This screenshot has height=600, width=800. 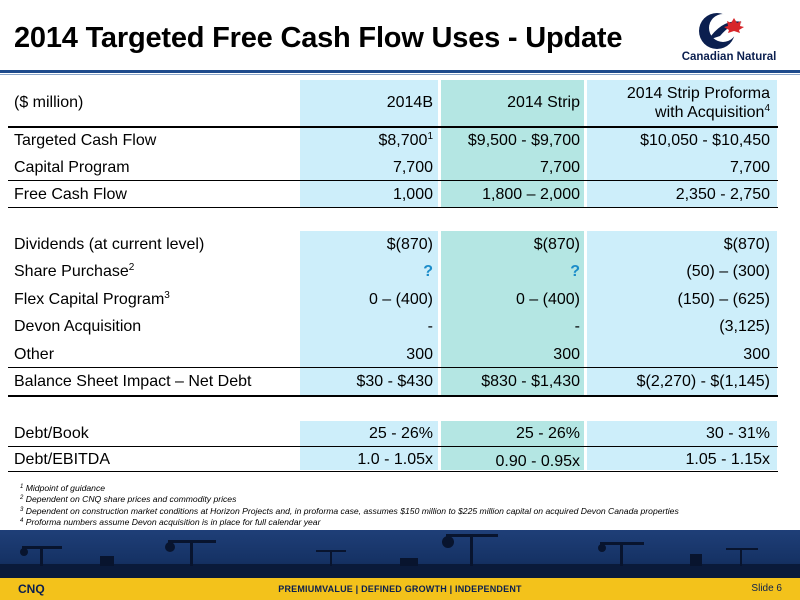 What do you see at coordinates (393, 471) in the screenshot?
I see `block3-bottom-rule` at bounding box center [393, 471].